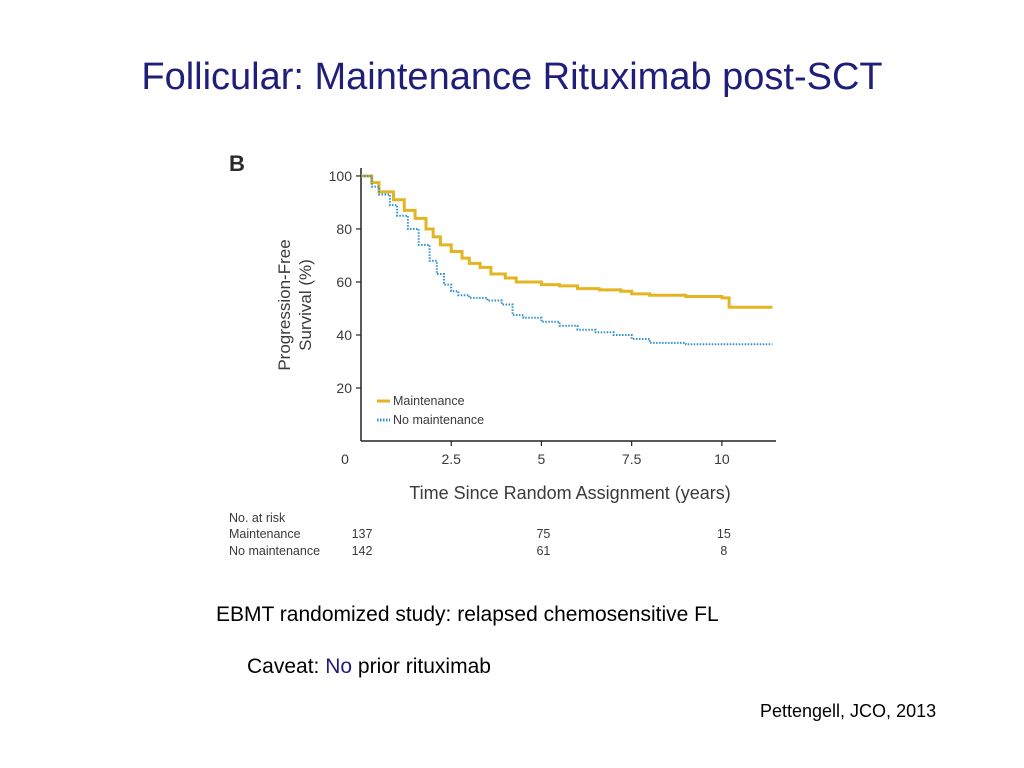  I want to click on y-tick-label: 60, so click(344, 282).